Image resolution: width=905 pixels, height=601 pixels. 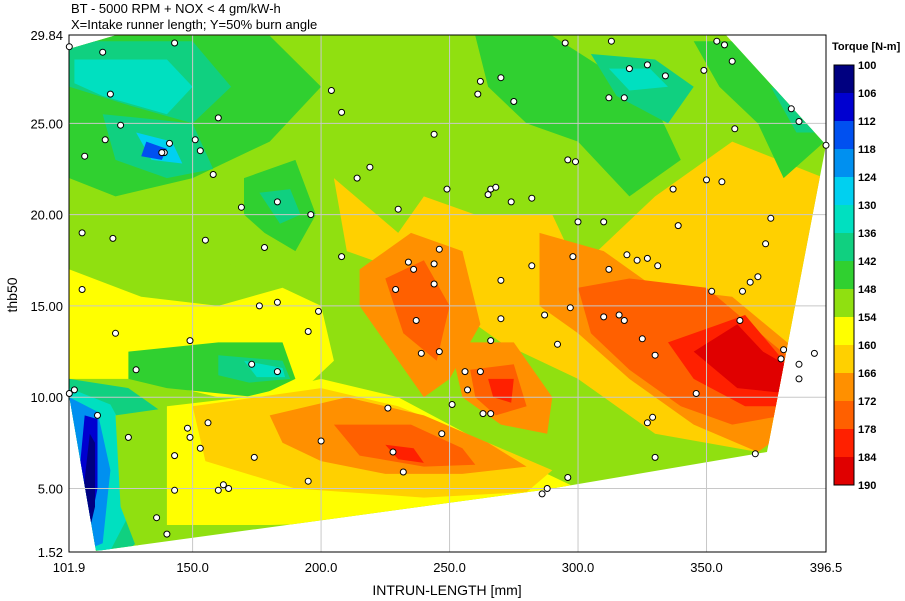 I want to click on legend-level-label: 124, so click(x=867, y=178).